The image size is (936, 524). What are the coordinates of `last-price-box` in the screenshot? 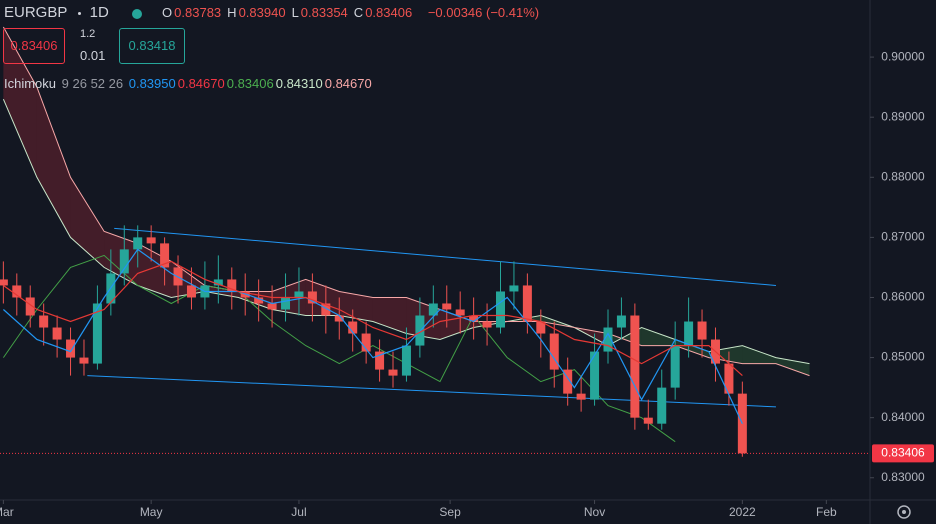 It's located at (903, 453).